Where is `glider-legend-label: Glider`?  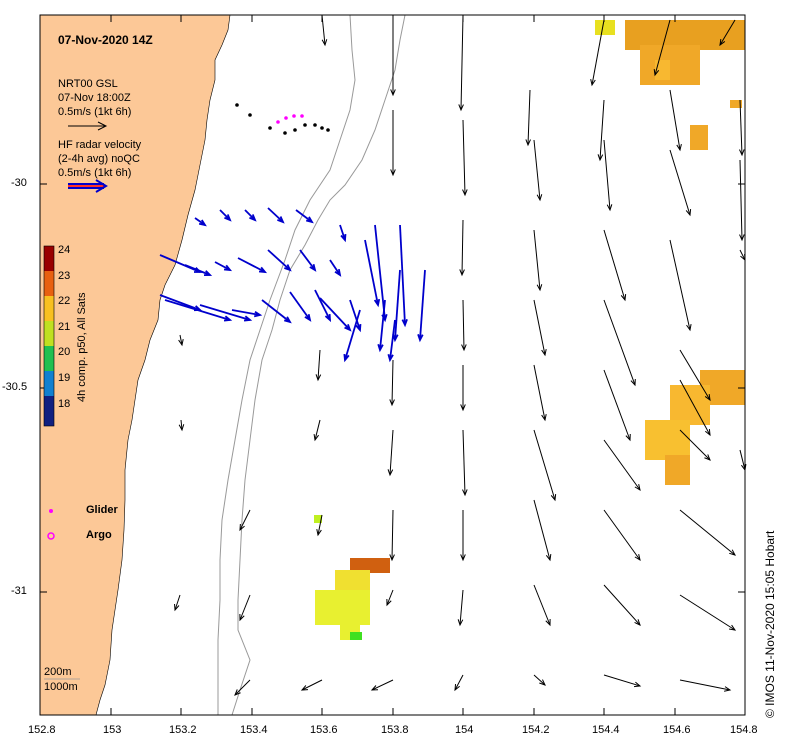 glider-legend-label: Glider is located at coordinates (102, 510).